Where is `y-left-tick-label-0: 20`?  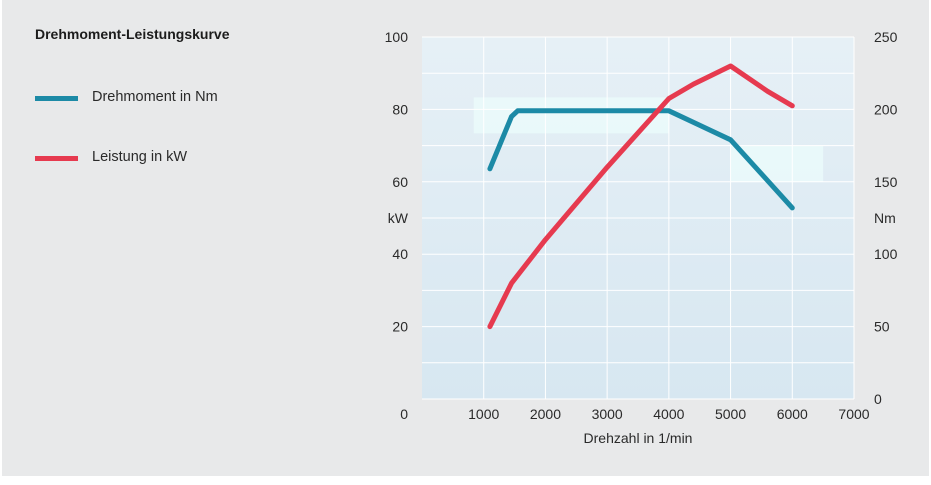
y-left-tick-label-0: 20 is located at coordinates (400, 327).